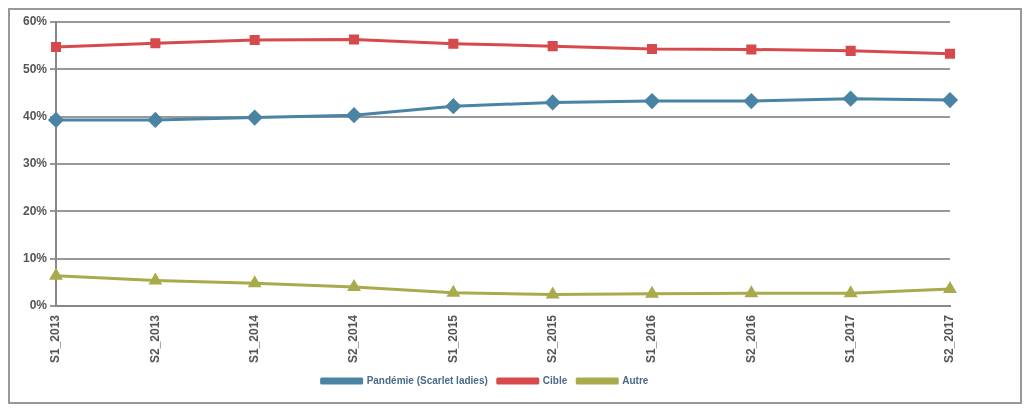  I want to click on x-tick-label: S1_2013, so click(55, 338).